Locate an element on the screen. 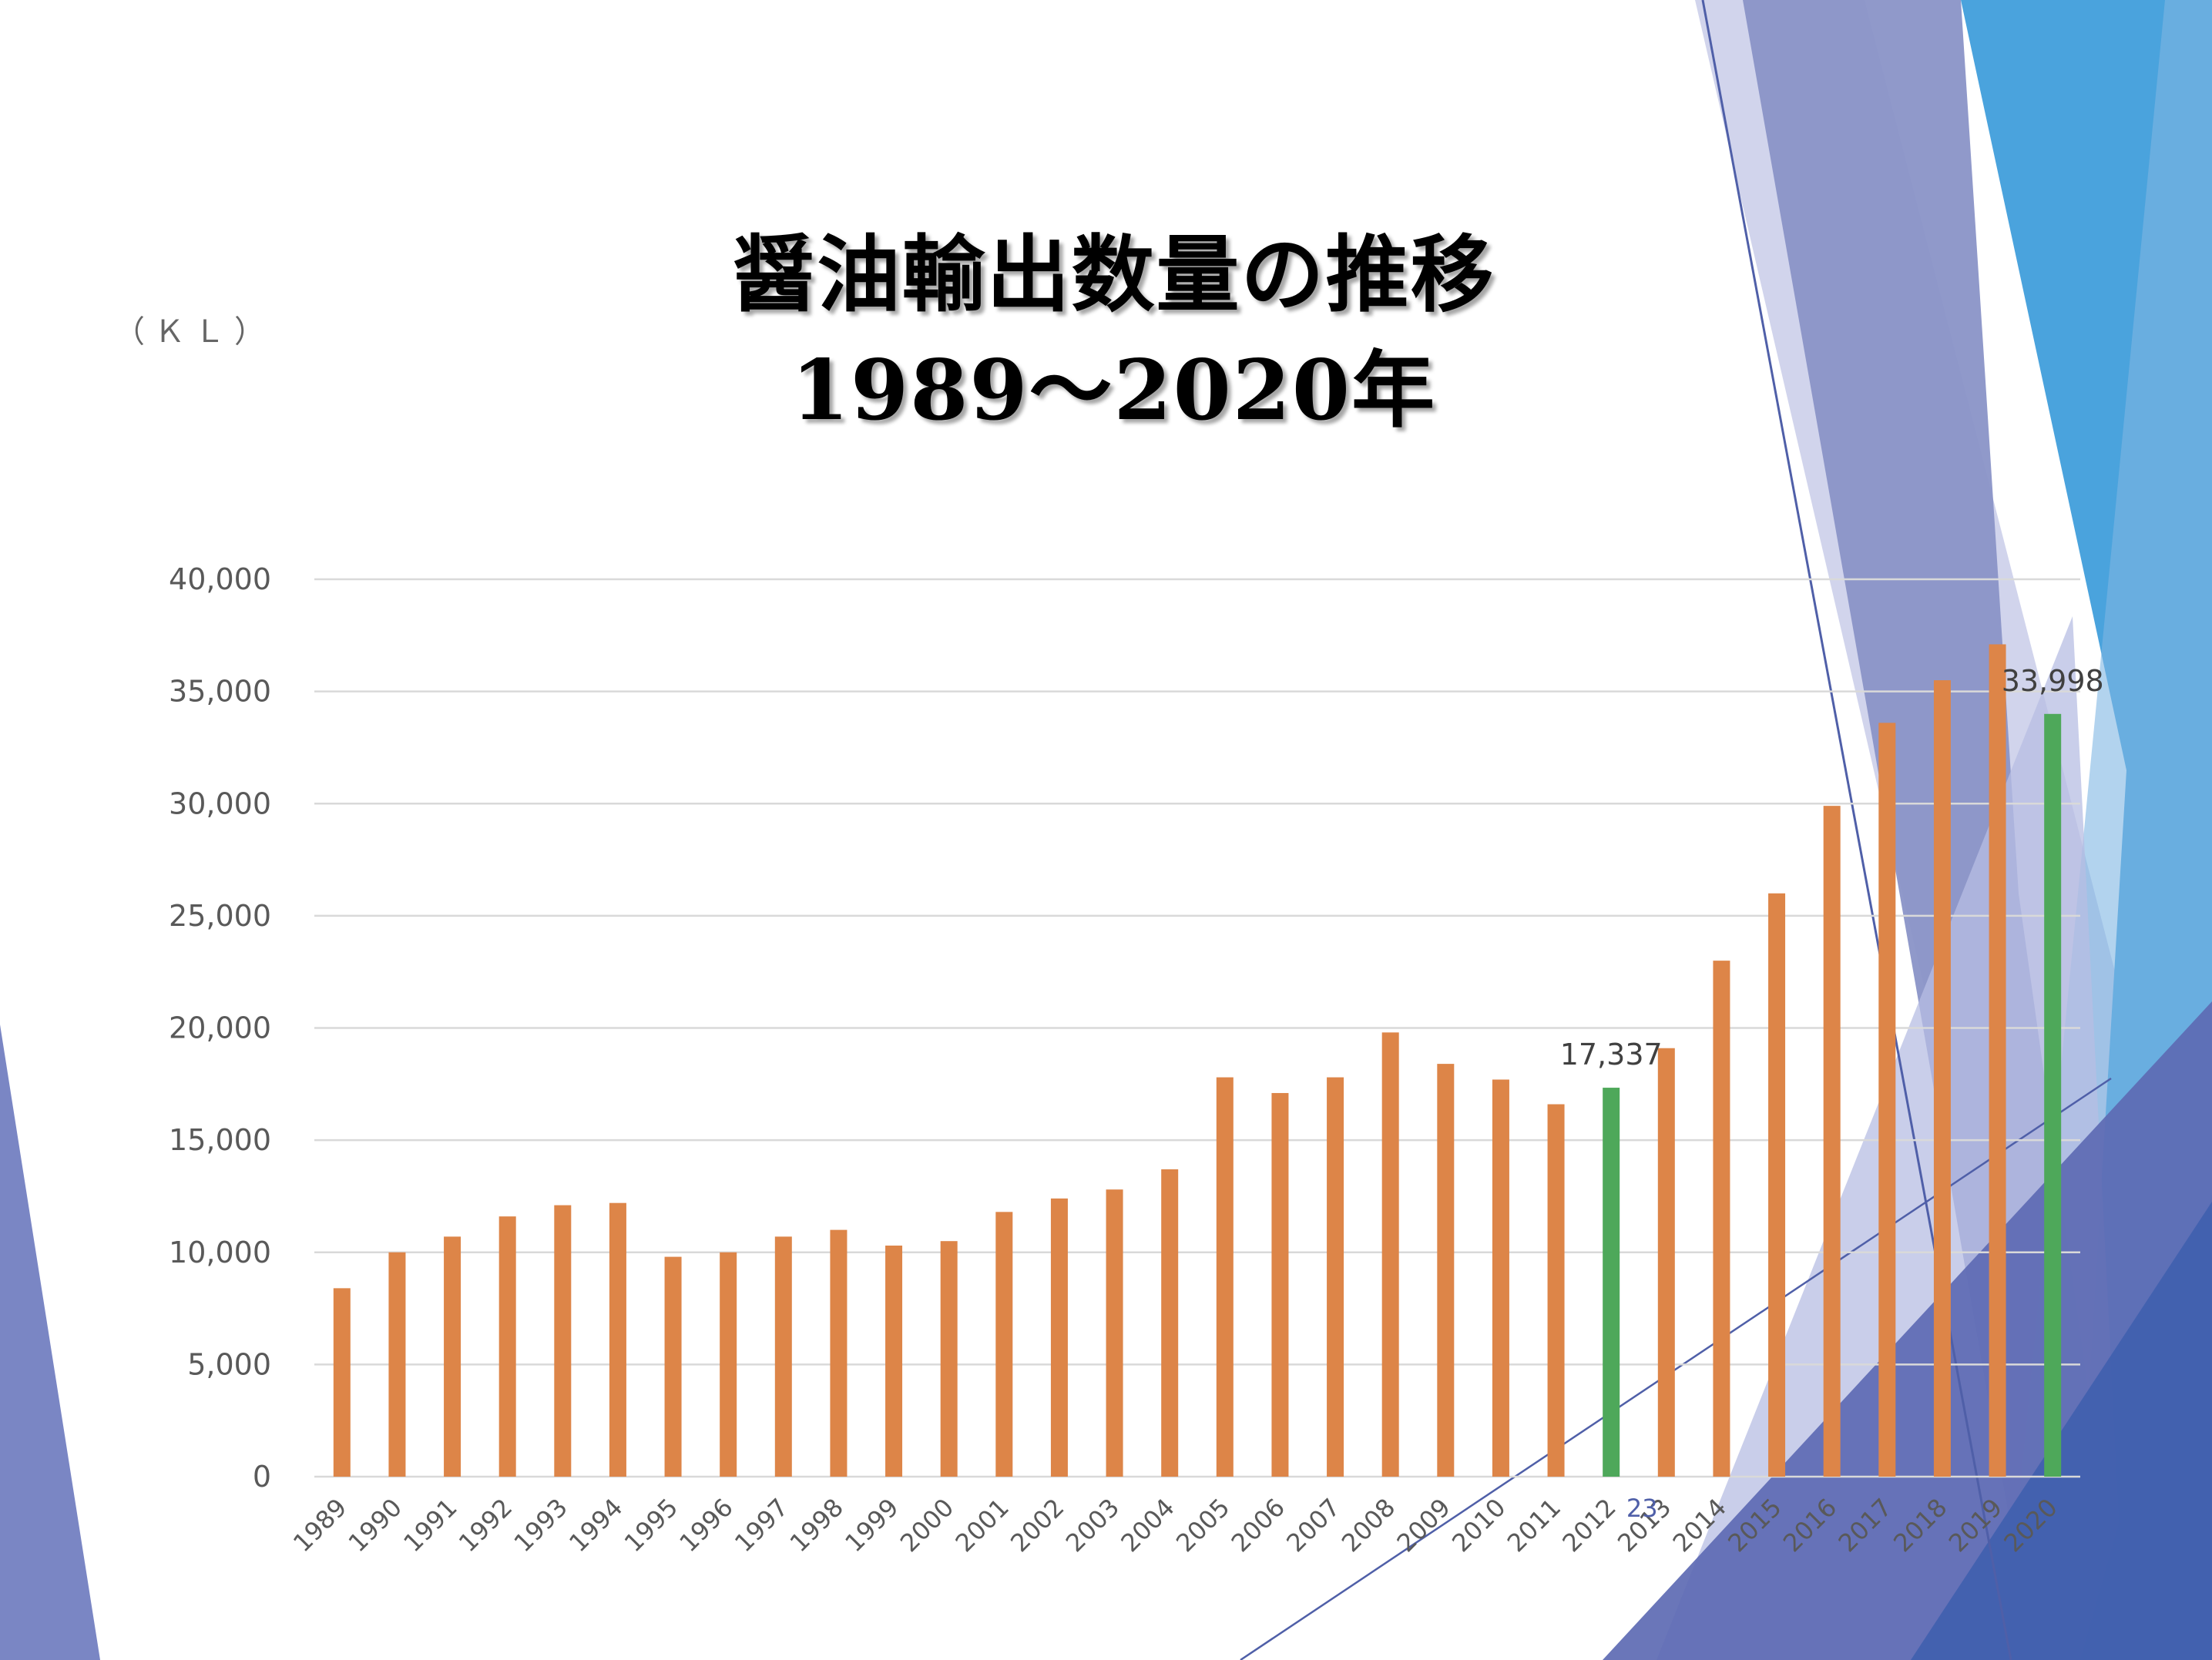  deco-left-ribbon is located at coordinates (50, 1342).